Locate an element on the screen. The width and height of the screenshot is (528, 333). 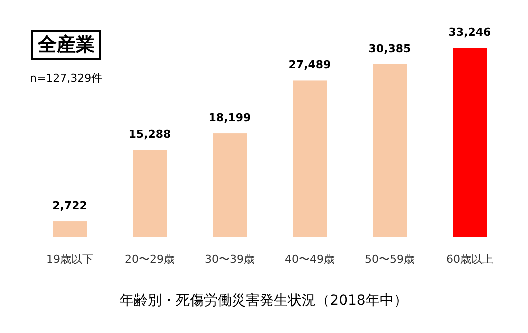
data-label: 33,246 is located at coordinates (470, 32).